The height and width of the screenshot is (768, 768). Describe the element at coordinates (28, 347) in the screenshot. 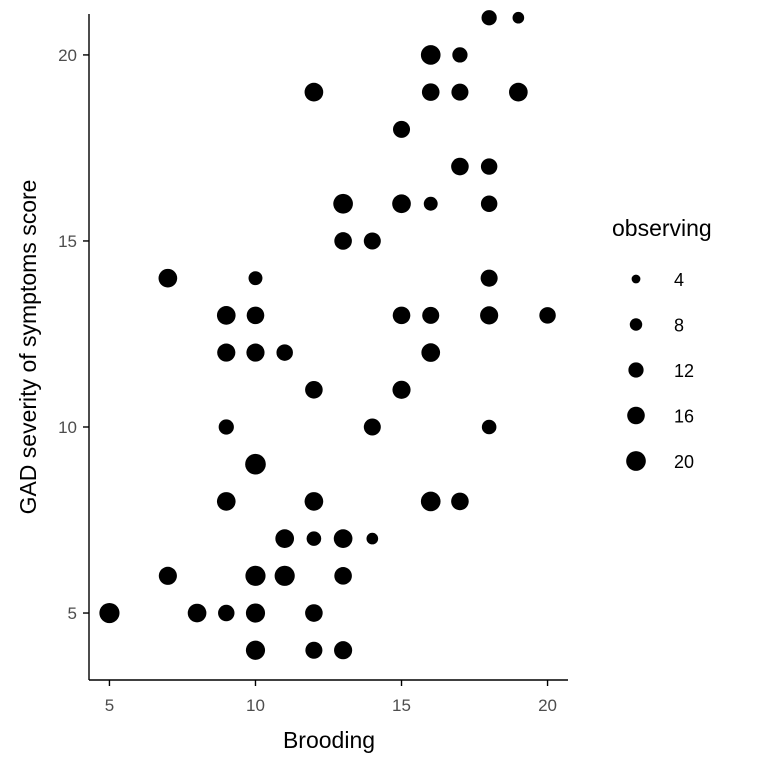

I see `y-axis-title: GAD severity of symptoms score` at that location.